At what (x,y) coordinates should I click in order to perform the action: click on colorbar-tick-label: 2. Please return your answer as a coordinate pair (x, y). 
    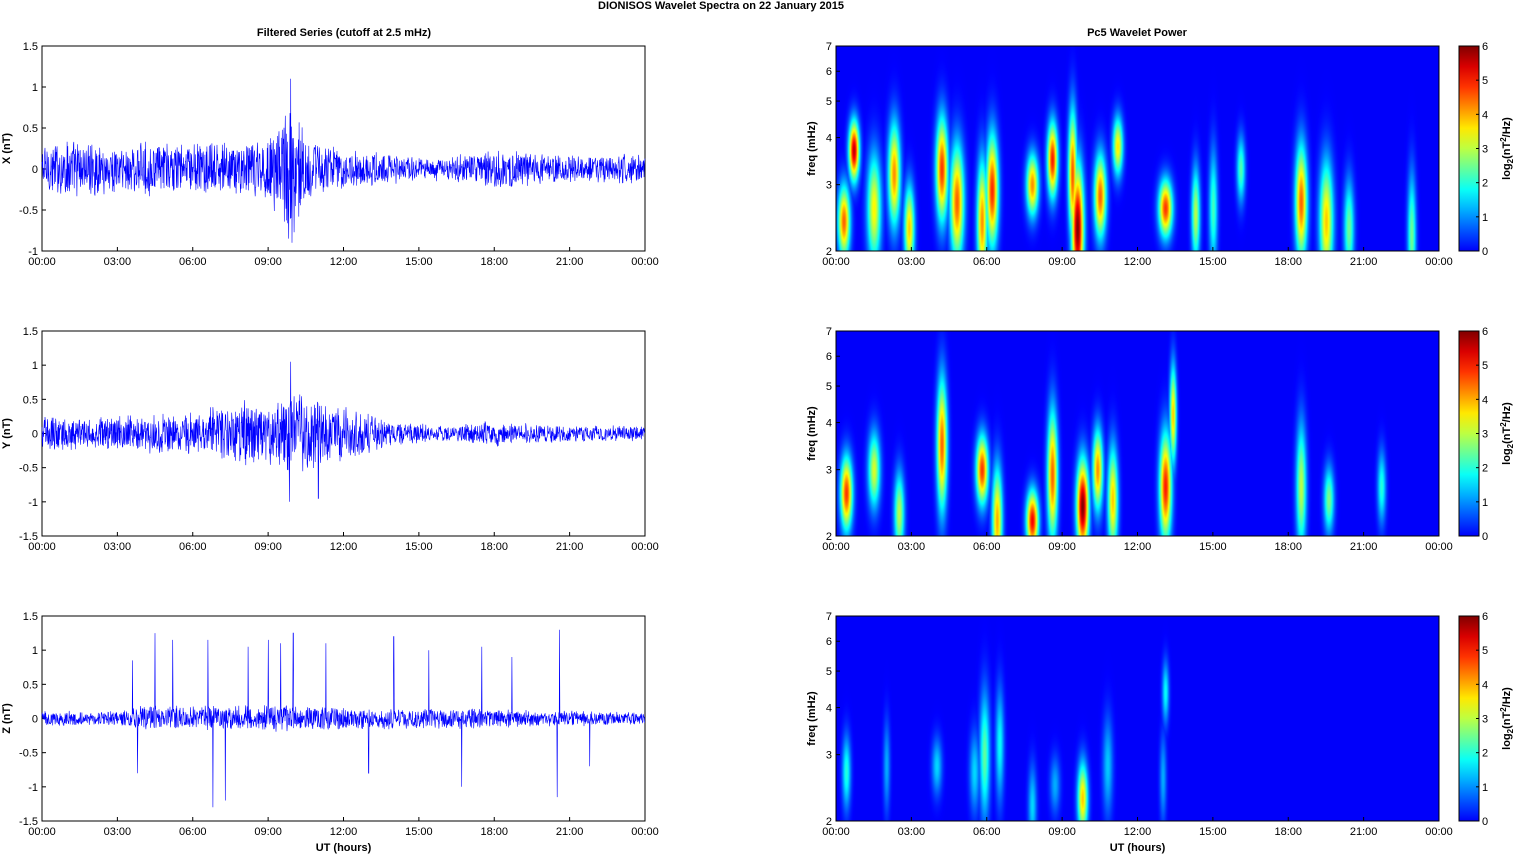
    Looking at the image, I should click on (1485, 754).